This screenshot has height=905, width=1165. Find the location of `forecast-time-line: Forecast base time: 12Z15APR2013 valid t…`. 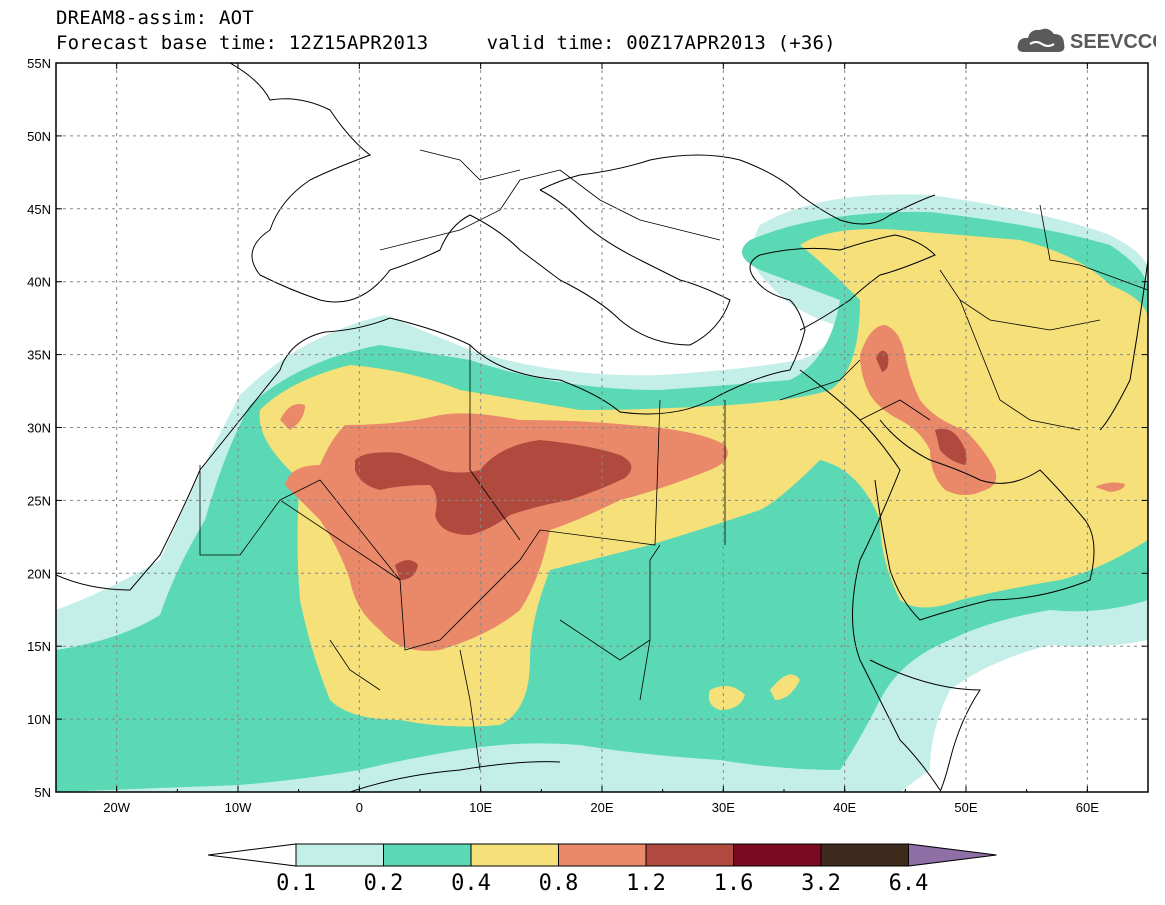

forecast-time-line: Forecast base time: 12Z15APR2013 valid t… is located at coordinates (446, 43).